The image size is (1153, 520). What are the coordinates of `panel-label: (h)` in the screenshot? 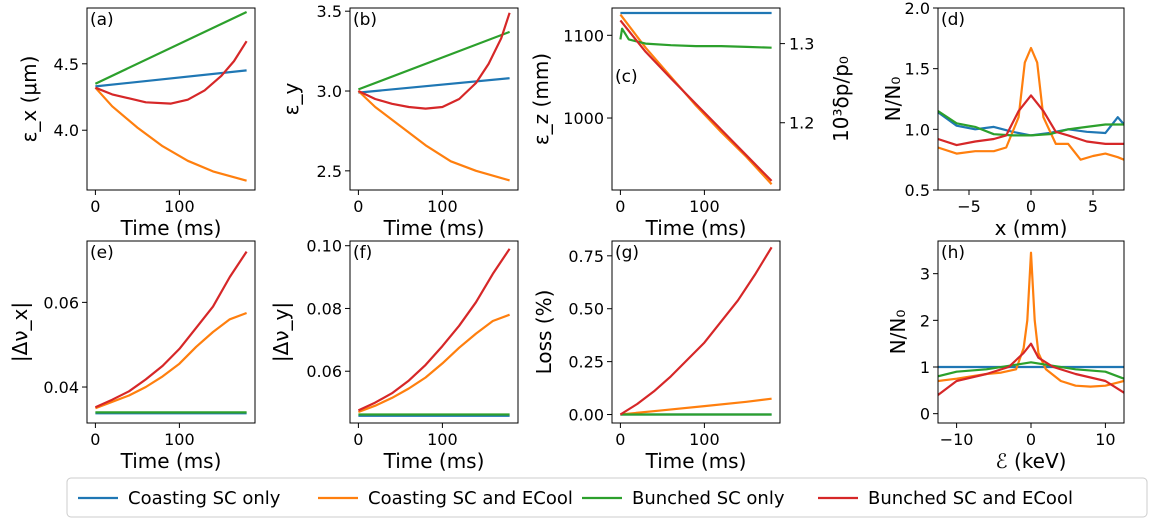 It's located at (953, 253).